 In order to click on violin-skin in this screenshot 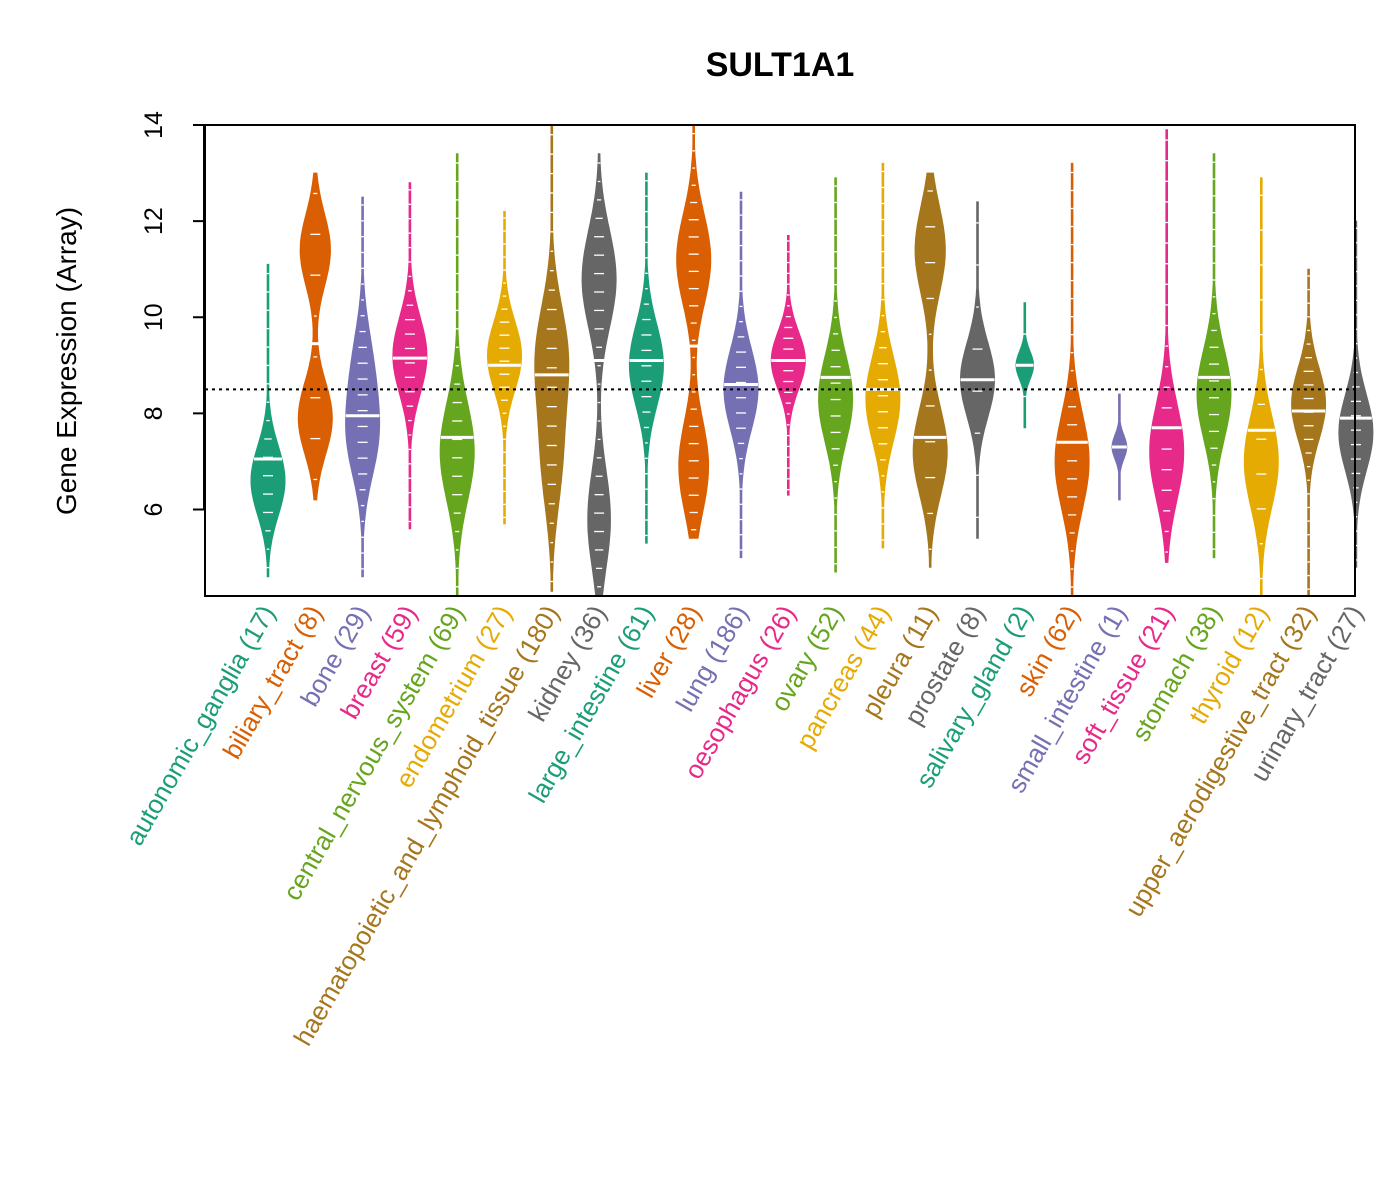, I will do `click(1072, 379)`.